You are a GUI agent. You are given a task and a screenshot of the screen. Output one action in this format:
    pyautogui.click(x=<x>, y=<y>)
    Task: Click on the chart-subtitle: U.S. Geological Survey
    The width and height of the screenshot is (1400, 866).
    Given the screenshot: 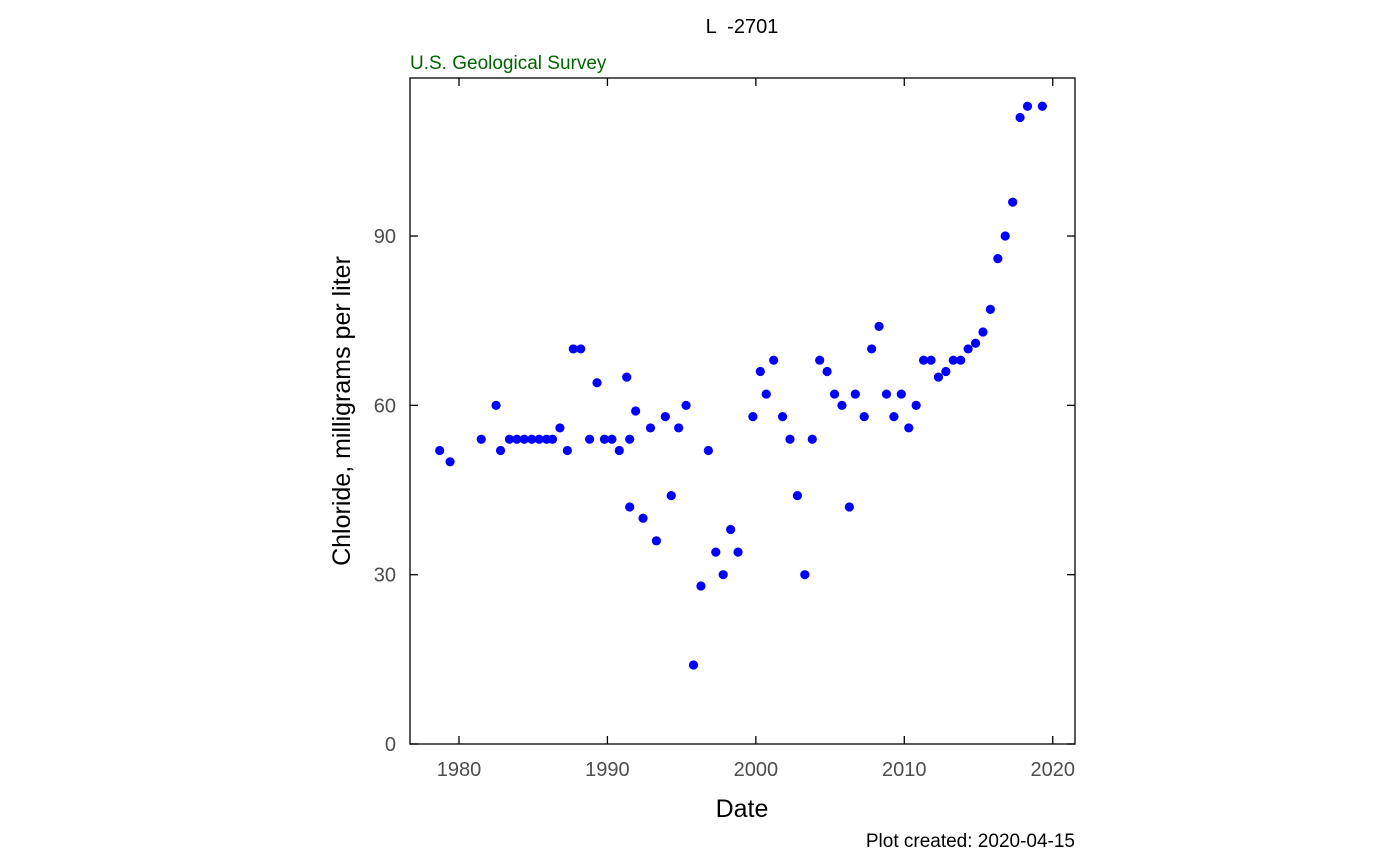 What is the action you would take?
    pyautogui.click(x=508, y=63)
    